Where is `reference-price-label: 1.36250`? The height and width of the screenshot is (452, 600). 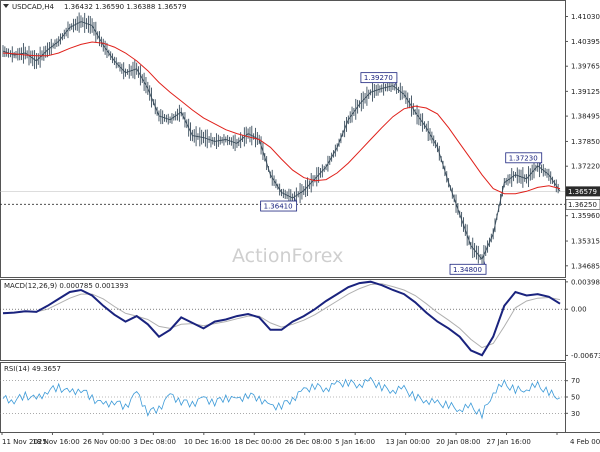
reference-price-label: 1.36250 is located at coordinates (582, 205).